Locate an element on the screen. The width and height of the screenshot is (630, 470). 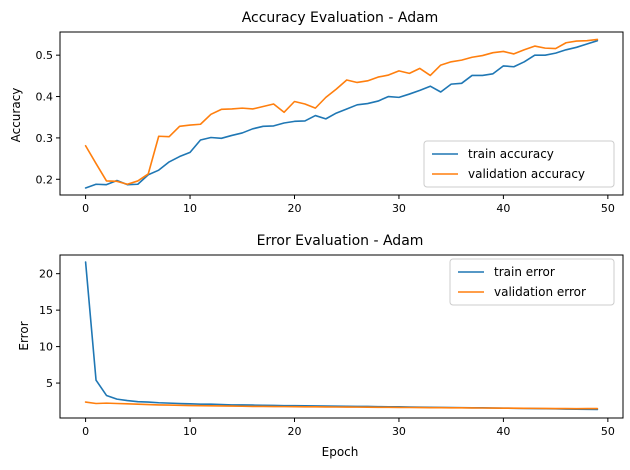
accuracy-legend-box is located at coordinates (519, 164).